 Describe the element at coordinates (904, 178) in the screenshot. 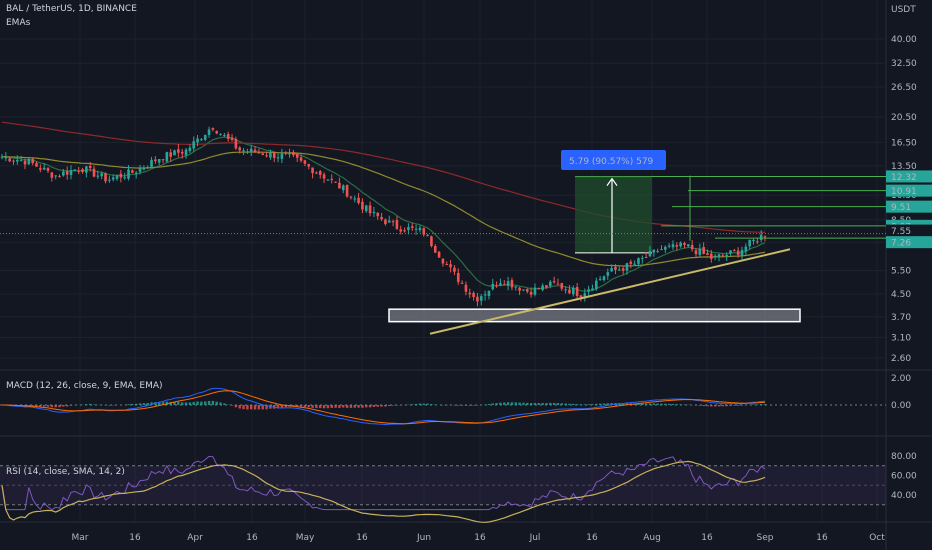

I see `price-label: 12.32` at that location.